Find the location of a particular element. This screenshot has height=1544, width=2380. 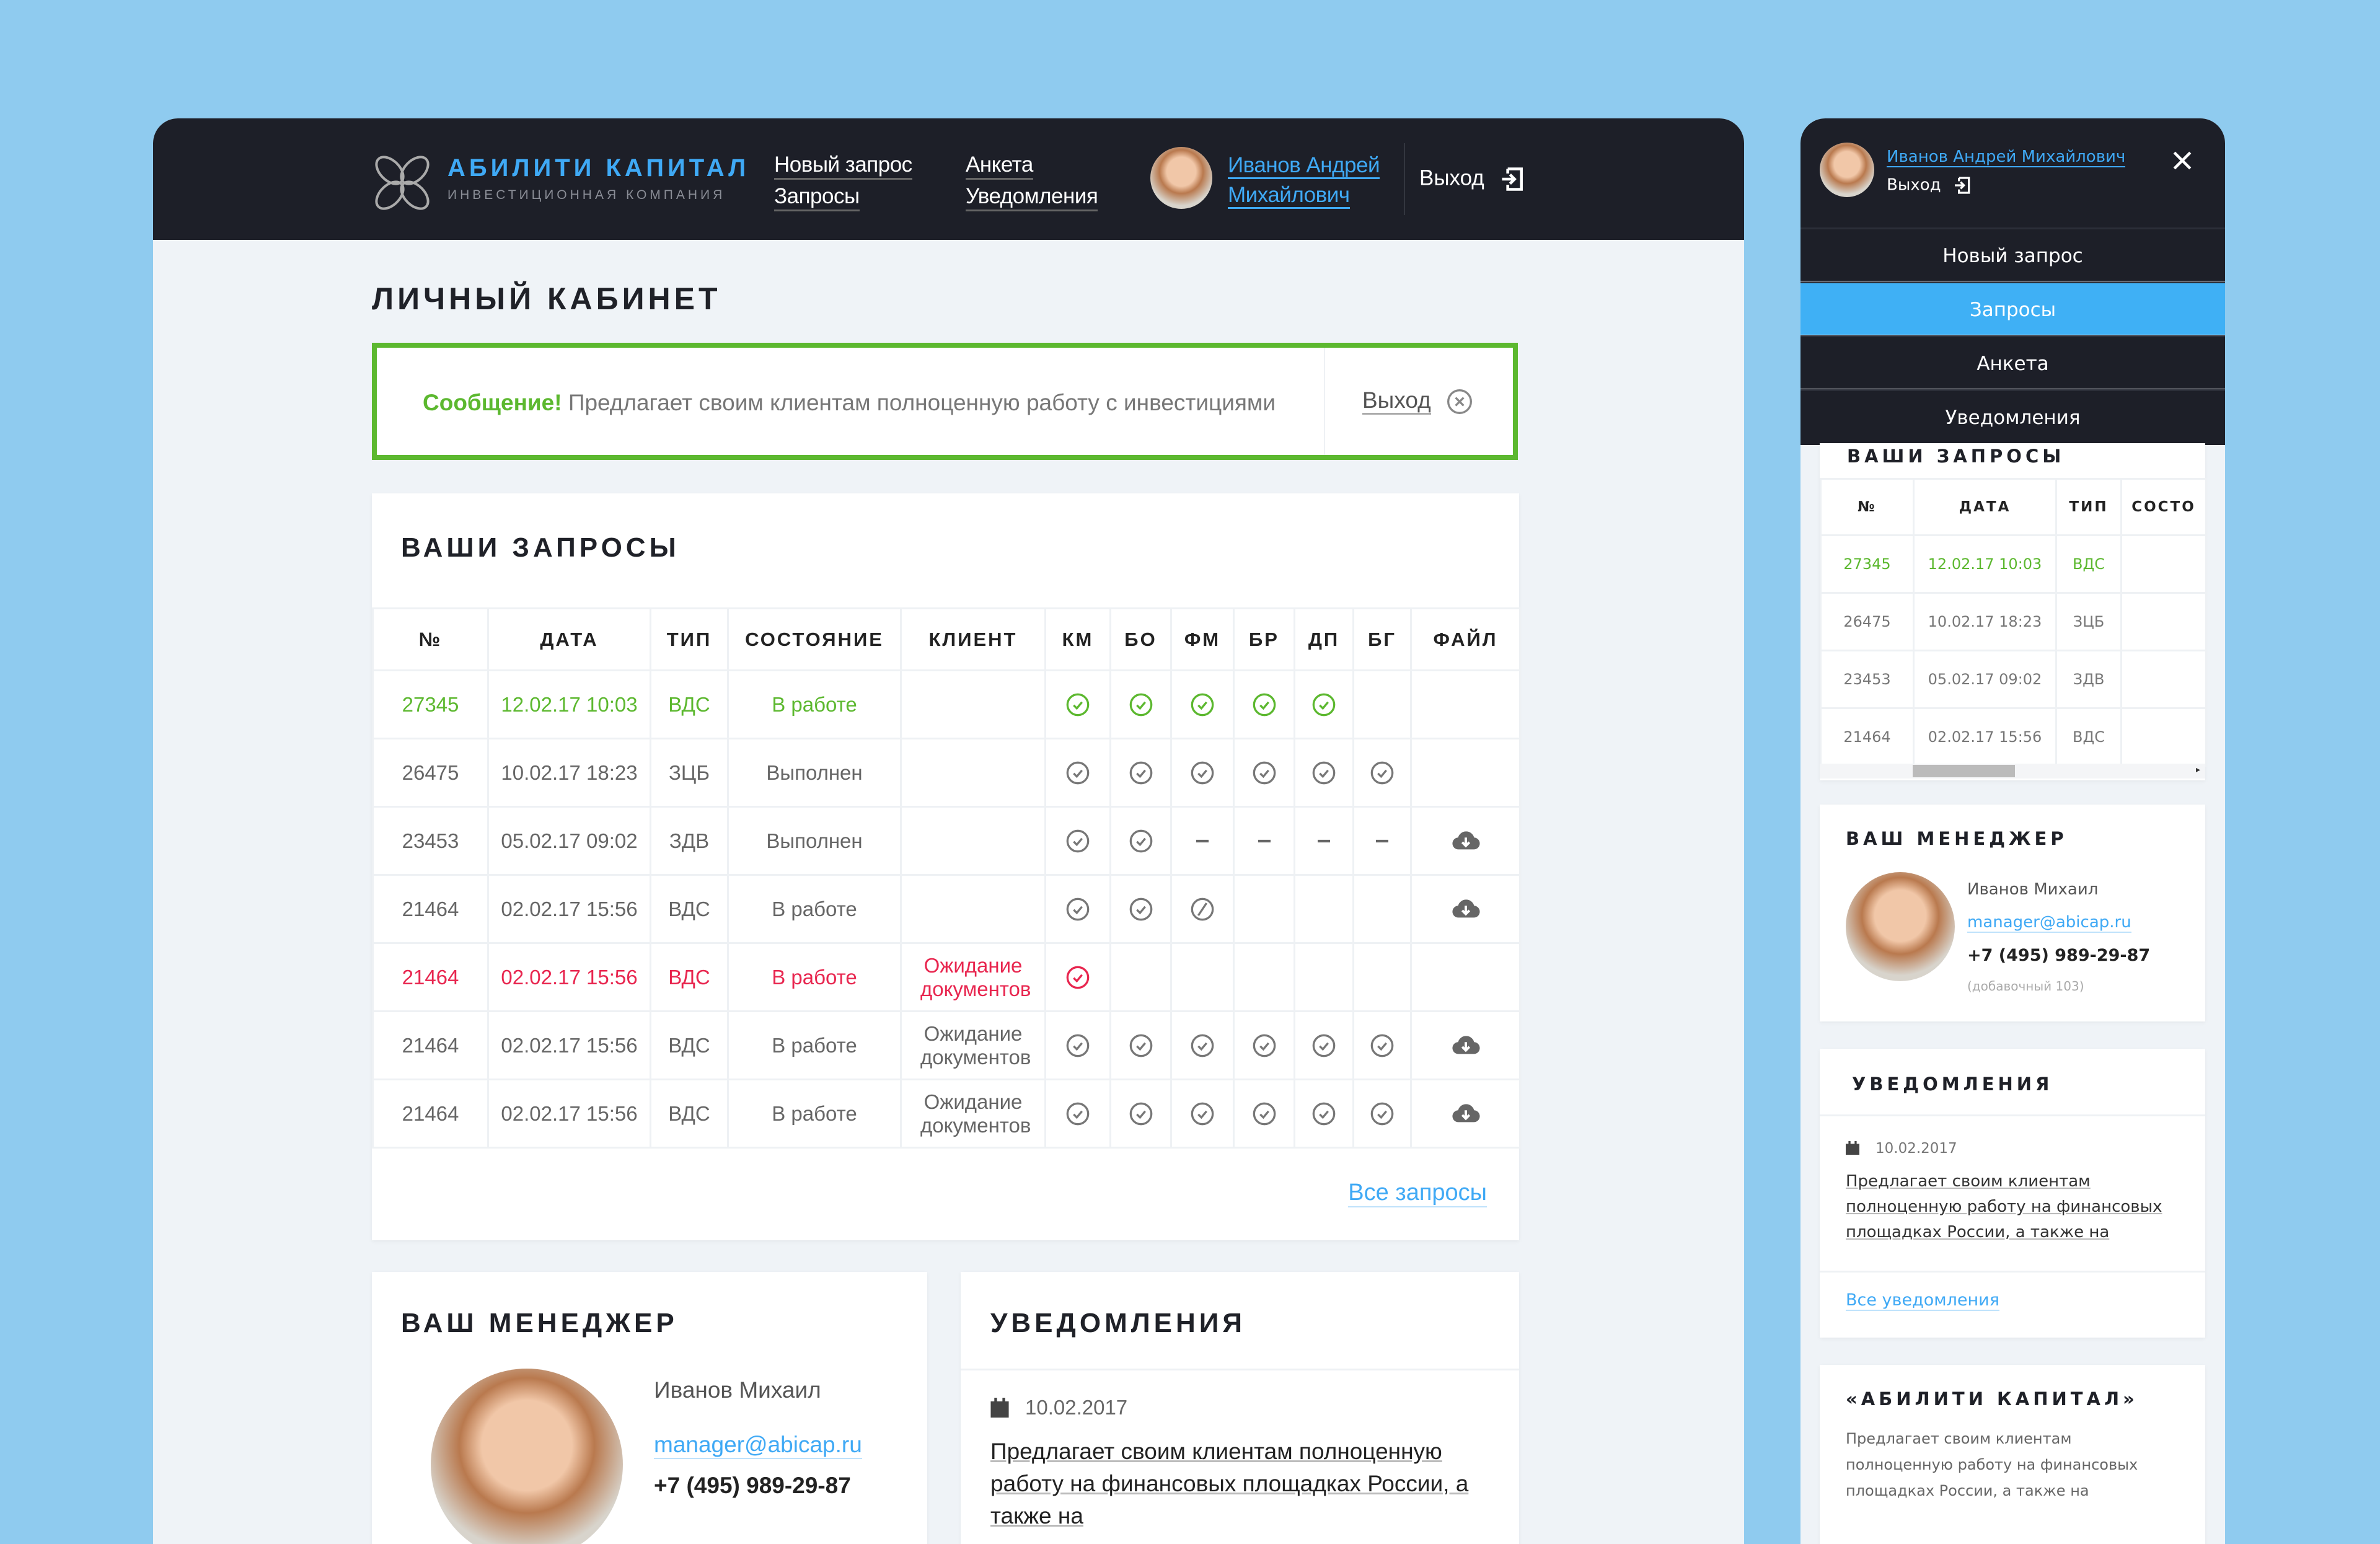

cell-date: 05.02.17 09:02 is located at coordinates (569, 841).